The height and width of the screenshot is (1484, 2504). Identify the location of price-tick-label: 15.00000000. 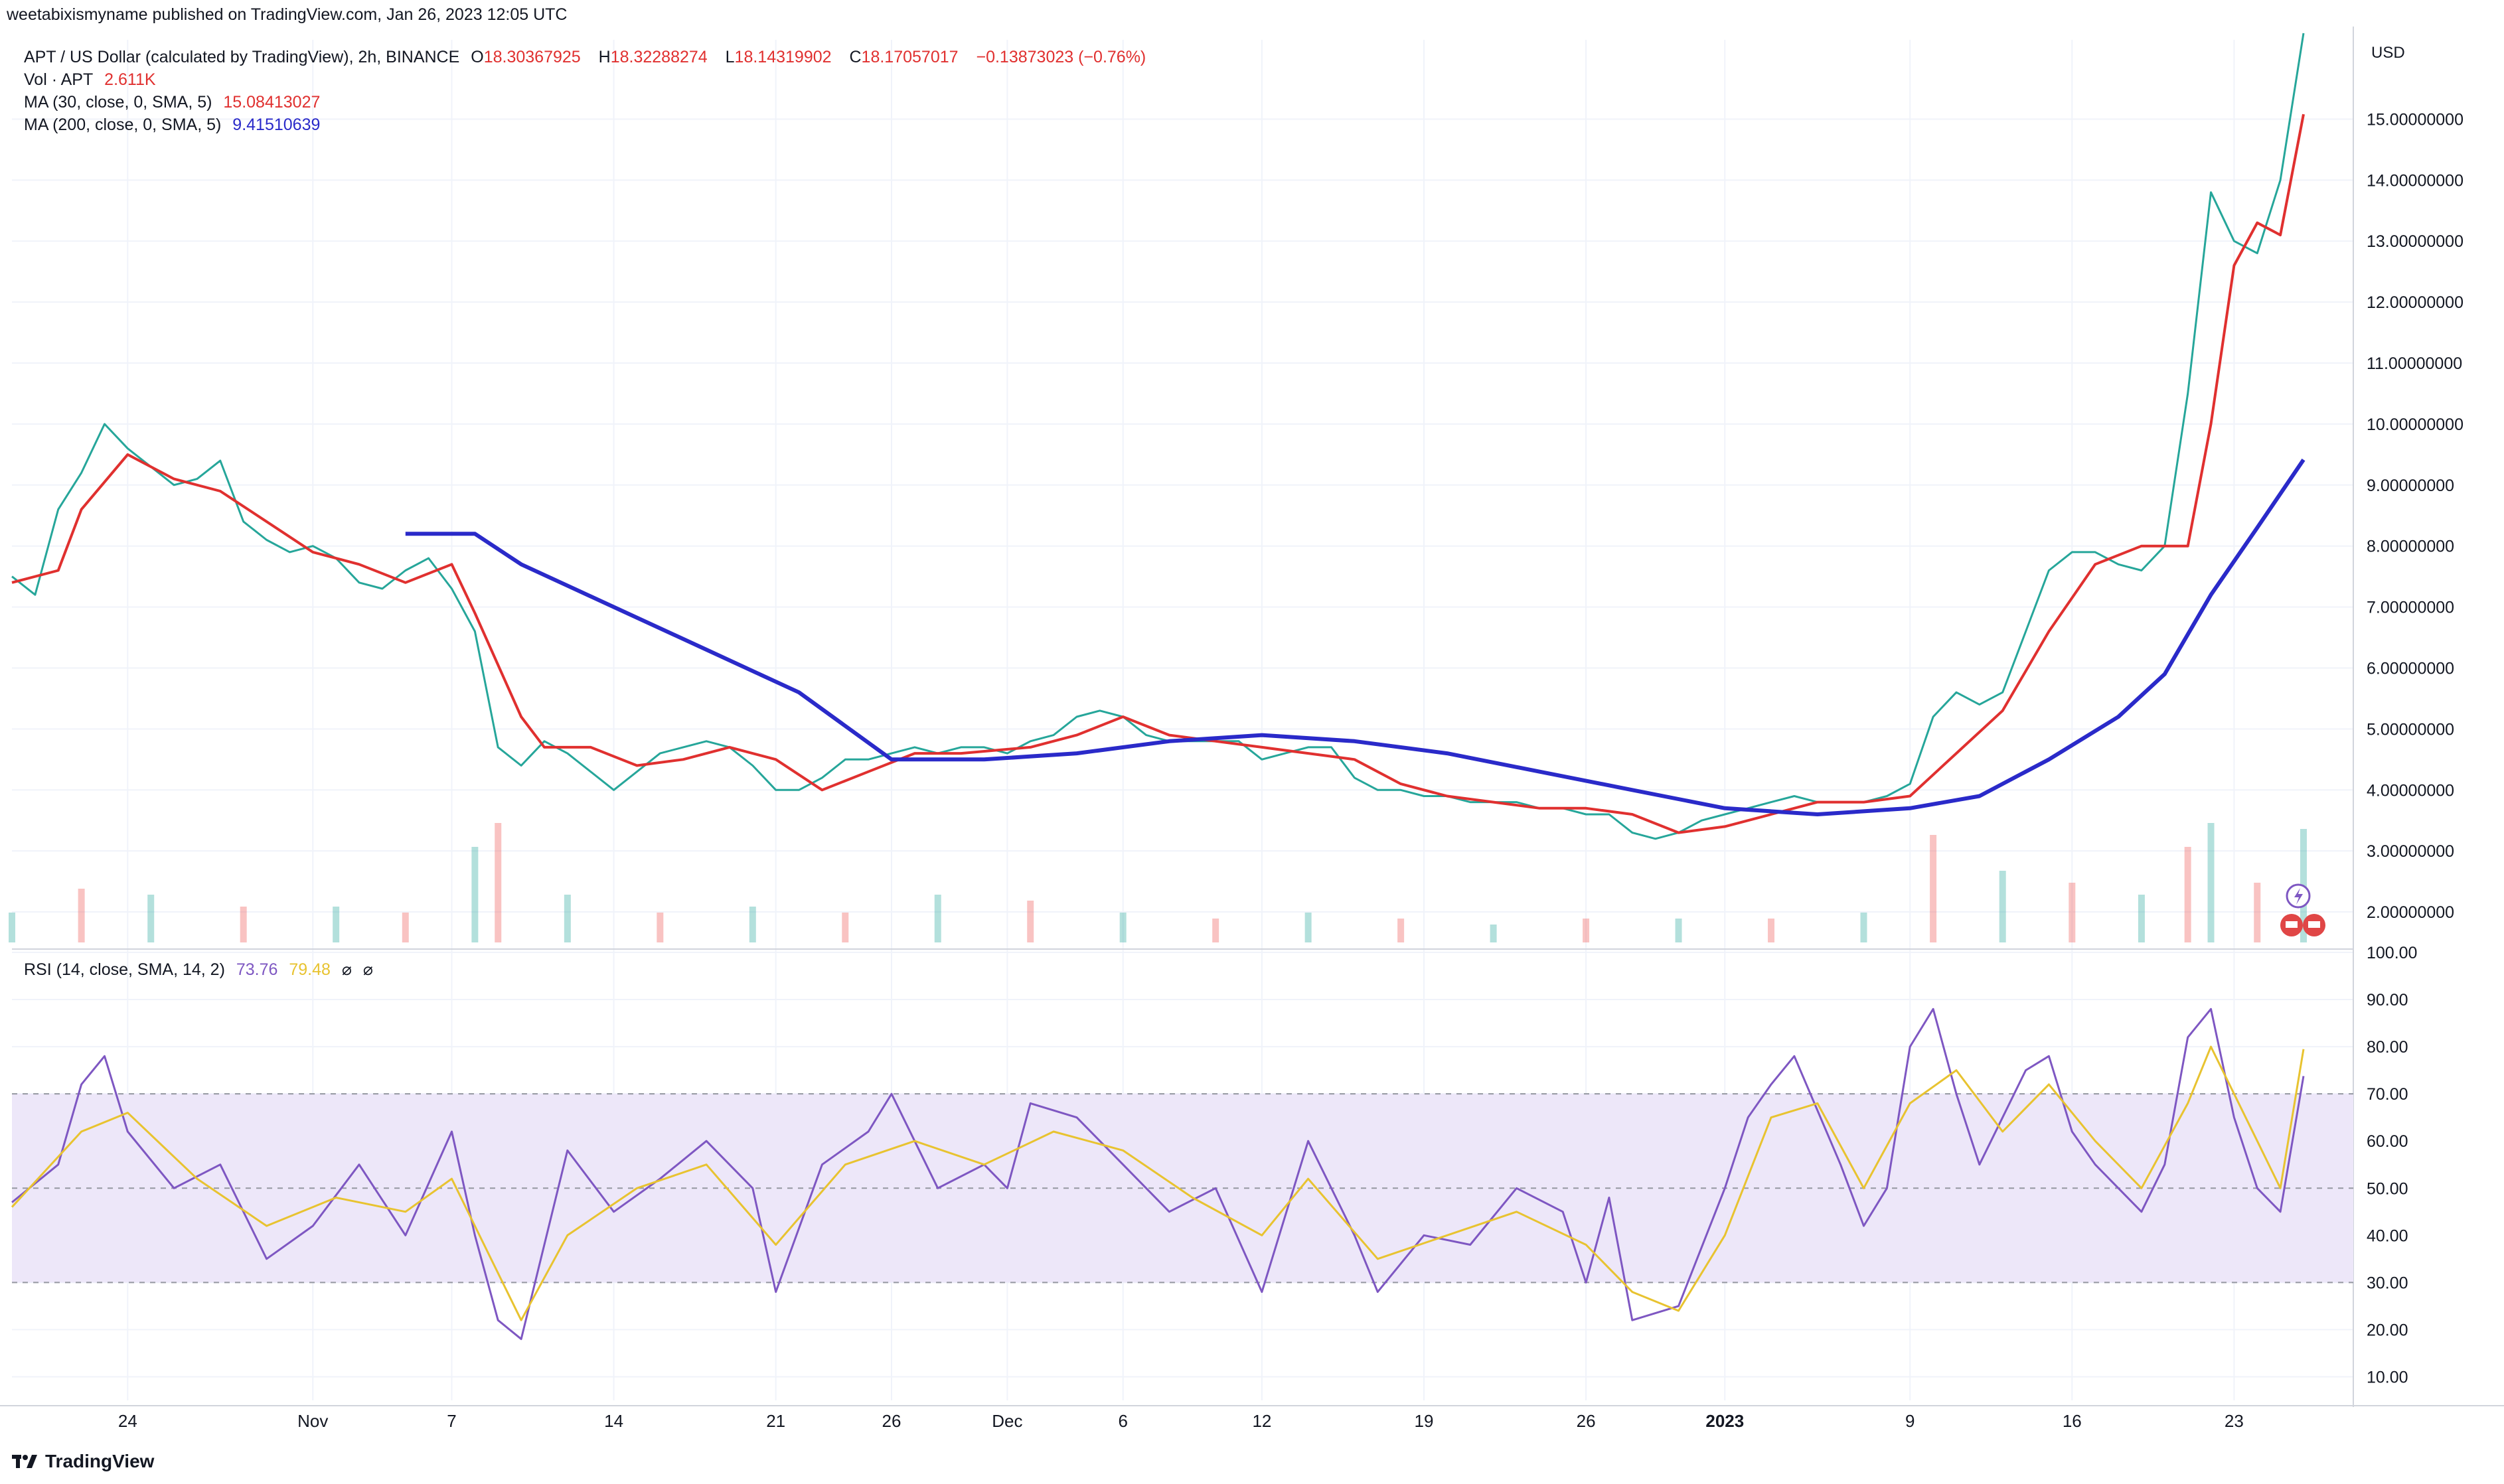
(2415, 119).